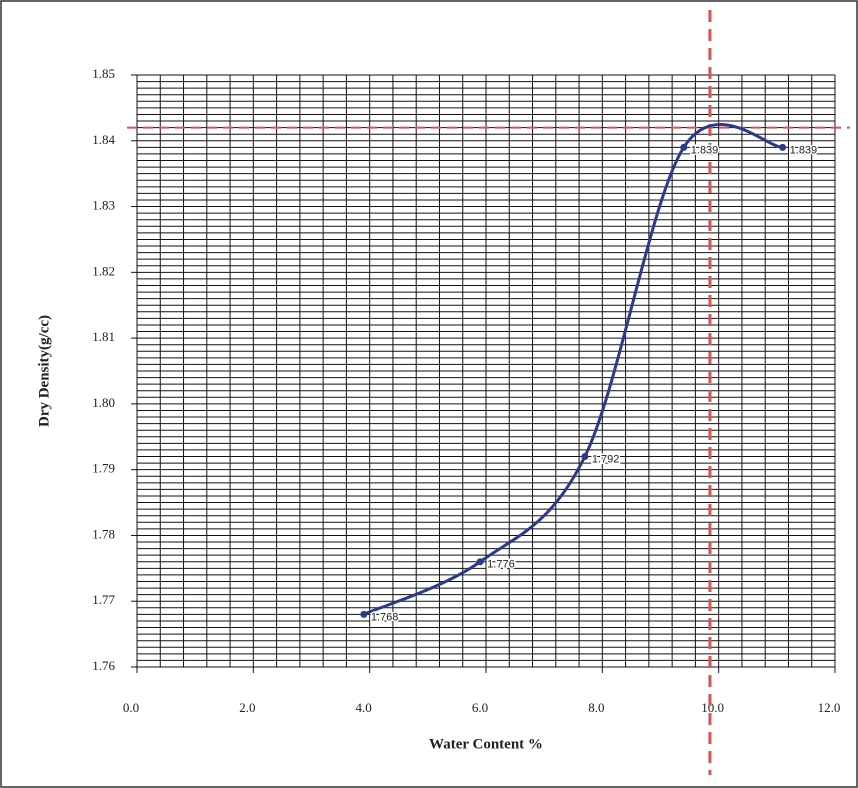 This screenshot has width=858, height=788. What do you see at coordinates (103, 139) in the screenshot?
I see `y-tick-label: 1.84` at bounding box center [103, 139].